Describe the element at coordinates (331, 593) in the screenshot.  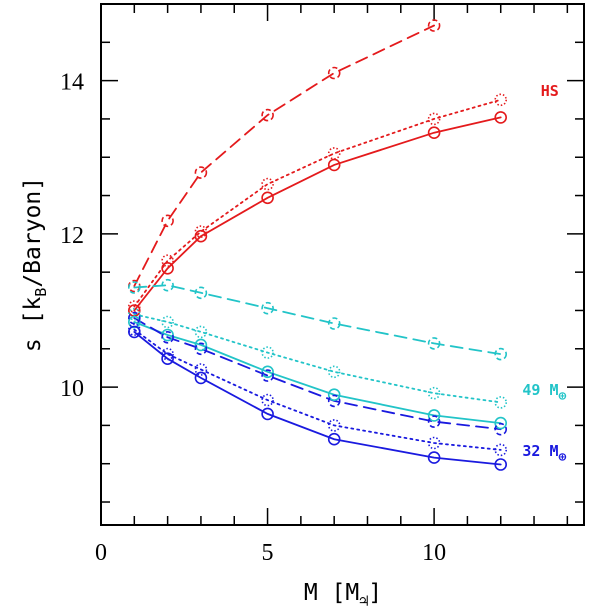
I see `x-axis-label-text: M [M` at that location.